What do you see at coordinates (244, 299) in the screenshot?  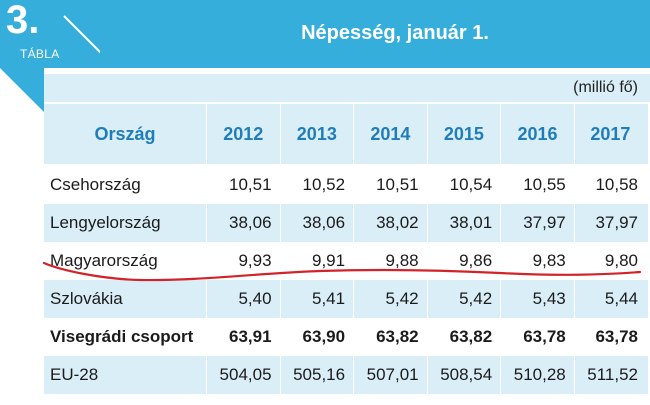 I see `table-cell: 5,40` at bounding box center [244, 299].